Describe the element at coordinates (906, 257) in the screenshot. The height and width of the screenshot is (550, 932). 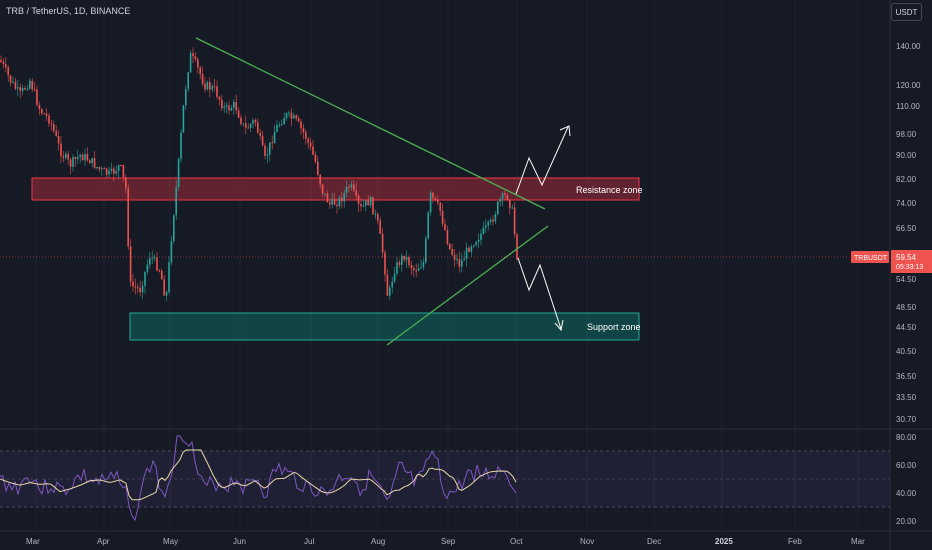
I see `last-price-label: 59.54` at that location.